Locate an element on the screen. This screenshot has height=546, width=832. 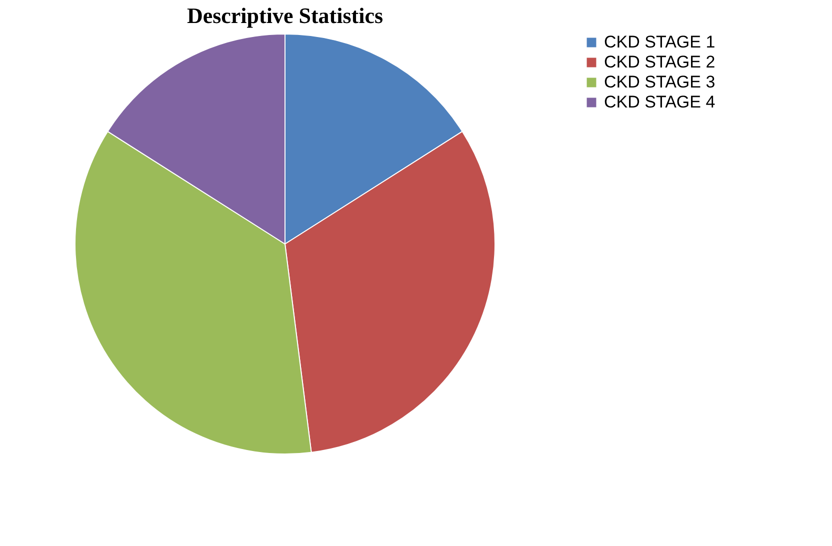
chart-title: Descriptive Statistics is located at coordinates (285, 15).